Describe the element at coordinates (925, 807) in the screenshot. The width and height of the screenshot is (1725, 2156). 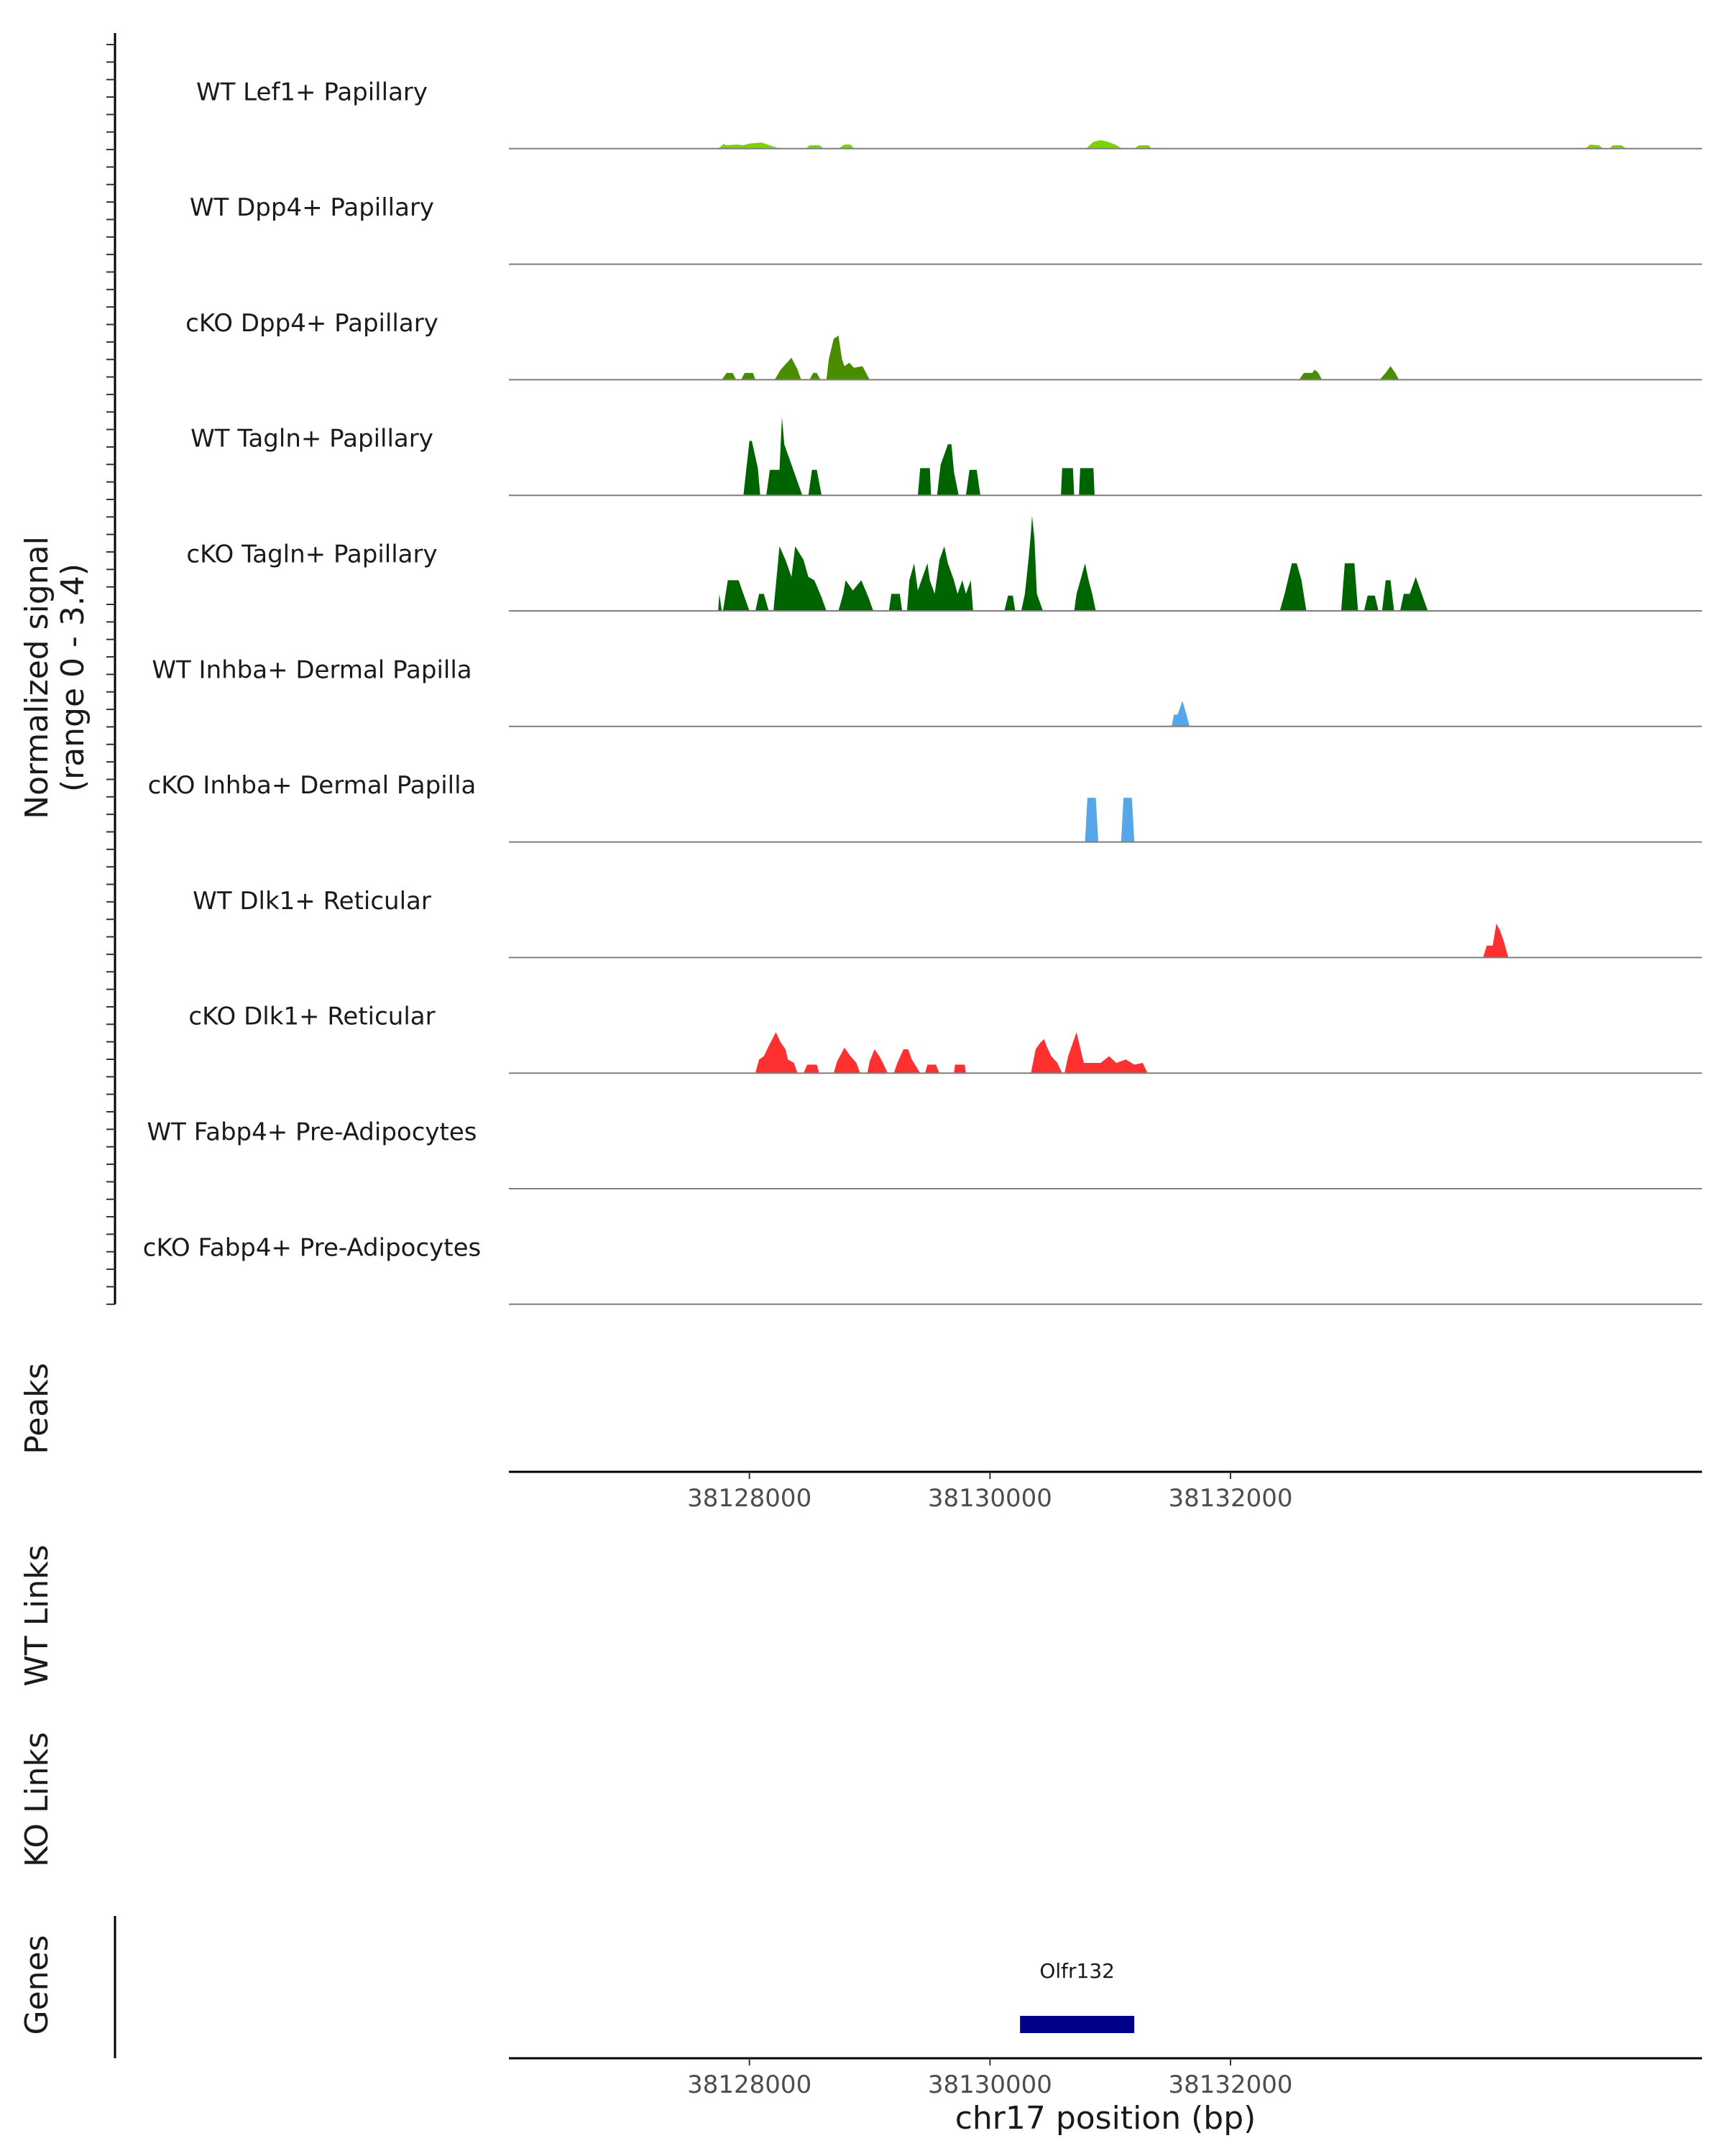
I see `track-6: cKO Inhba+ Dermal Papilla` at that location.